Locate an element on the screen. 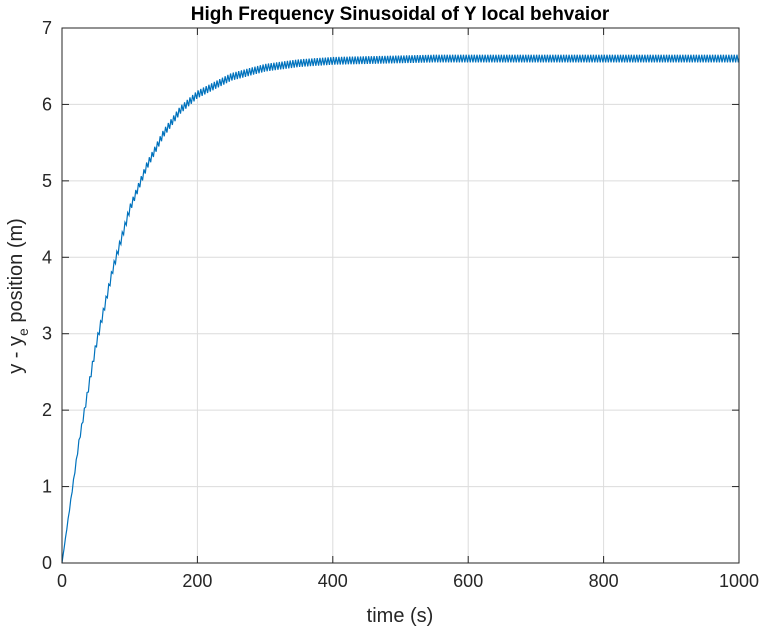  x-tick-label: 800 is located at coordinates (604, 581).